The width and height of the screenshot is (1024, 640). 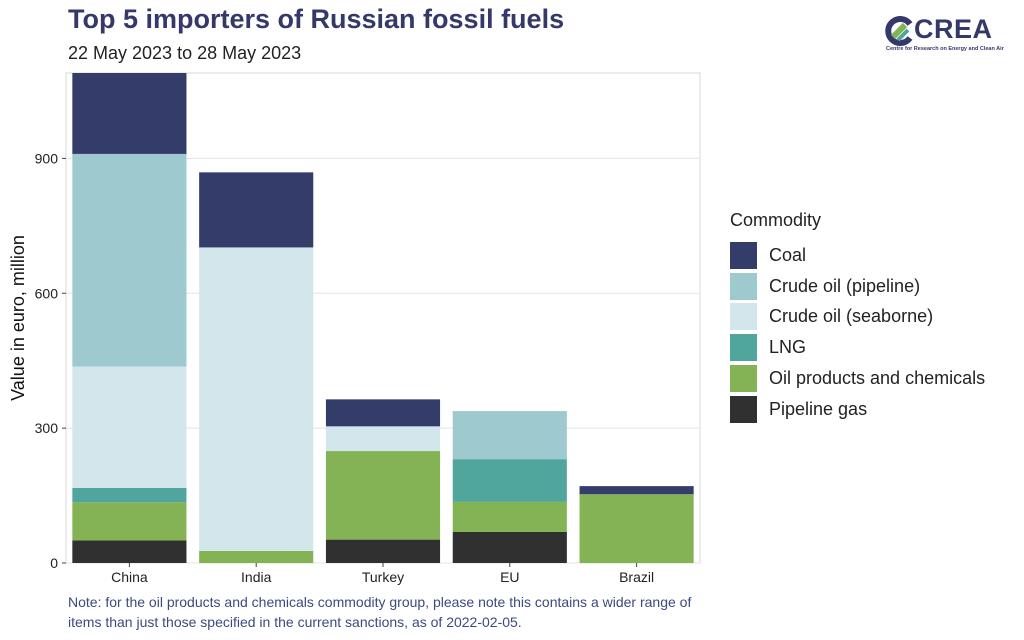 What do you see at coordinates (129, 551) in the screenshot?
I see `bar-china-pipeline-gas` at bounding box center [129, 551].